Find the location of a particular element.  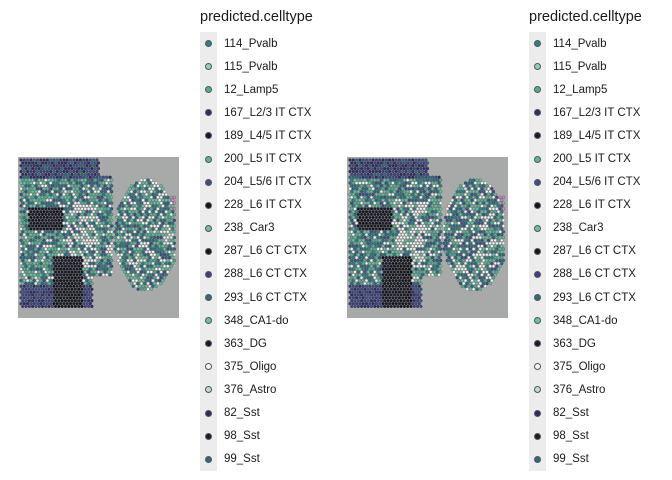

tissue-plot-frame is located at coordinates (98, 237).